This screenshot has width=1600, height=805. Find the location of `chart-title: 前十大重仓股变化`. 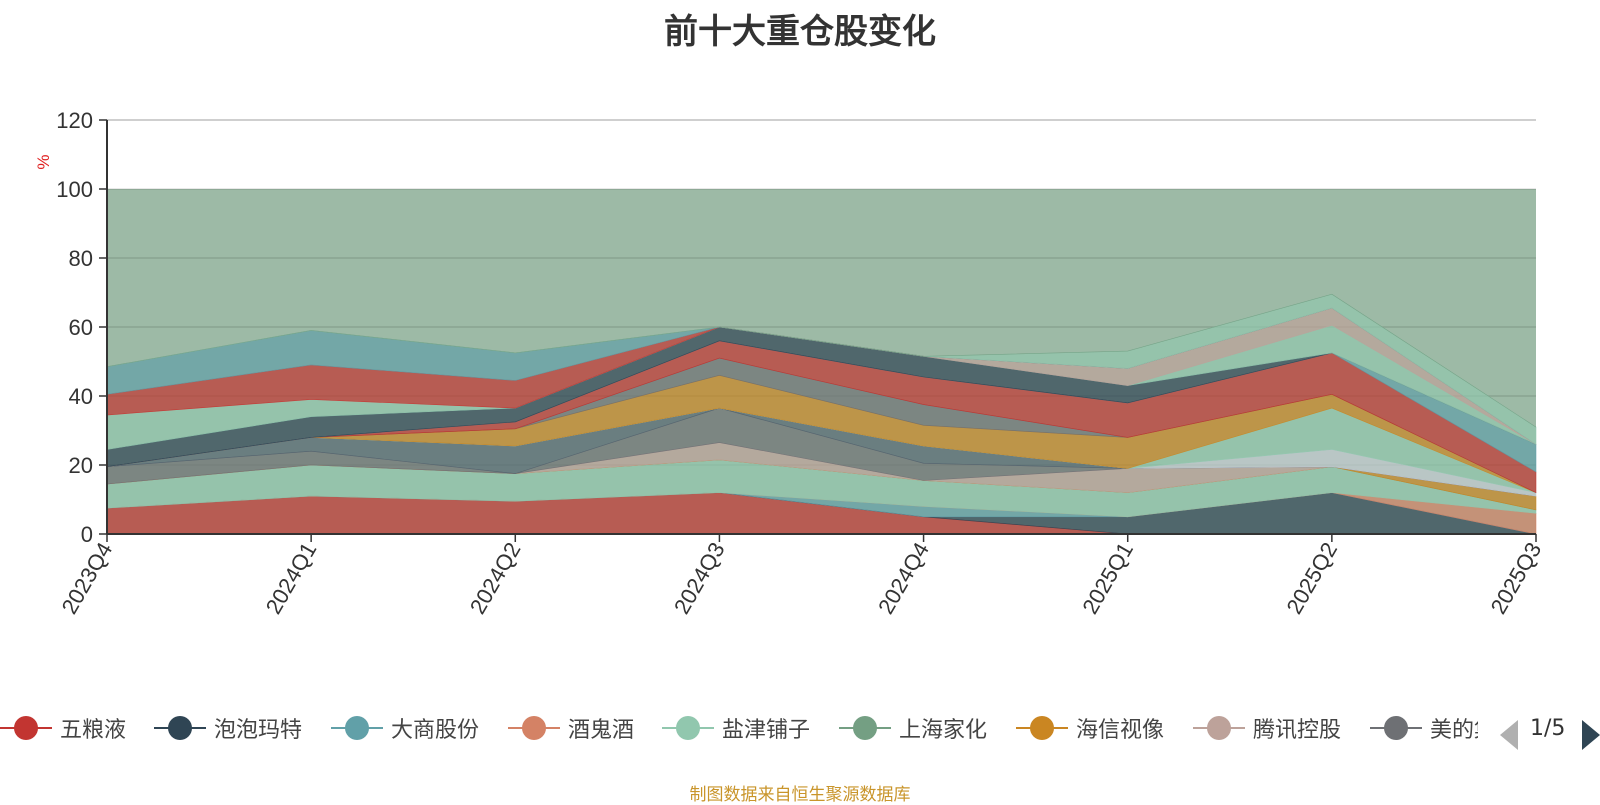

chart-title: 前十大重仓股变化 is located at coordinates (800, 32).